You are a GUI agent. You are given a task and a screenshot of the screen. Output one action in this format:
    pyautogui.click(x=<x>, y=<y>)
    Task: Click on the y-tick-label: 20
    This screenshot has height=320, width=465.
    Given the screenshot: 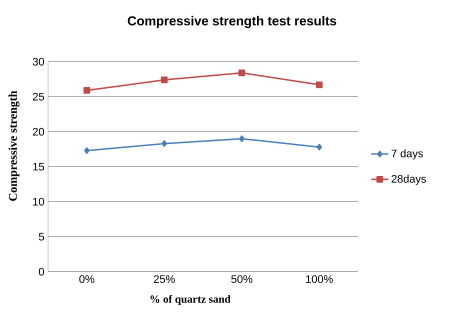 What is the action you would take?
    pyautogui.click(x=38, y=132)
    